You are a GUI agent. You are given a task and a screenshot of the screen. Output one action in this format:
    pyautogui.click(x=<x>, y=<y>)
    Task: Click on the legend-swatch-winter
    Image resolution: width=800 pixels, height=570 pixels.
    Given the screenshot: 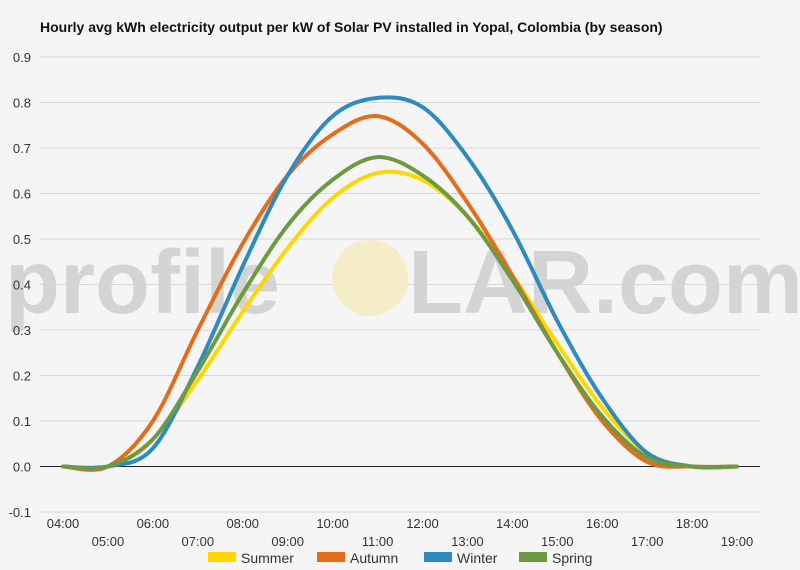 What is the action you would take?
    pyautogui.click(x=438, y=557)
    